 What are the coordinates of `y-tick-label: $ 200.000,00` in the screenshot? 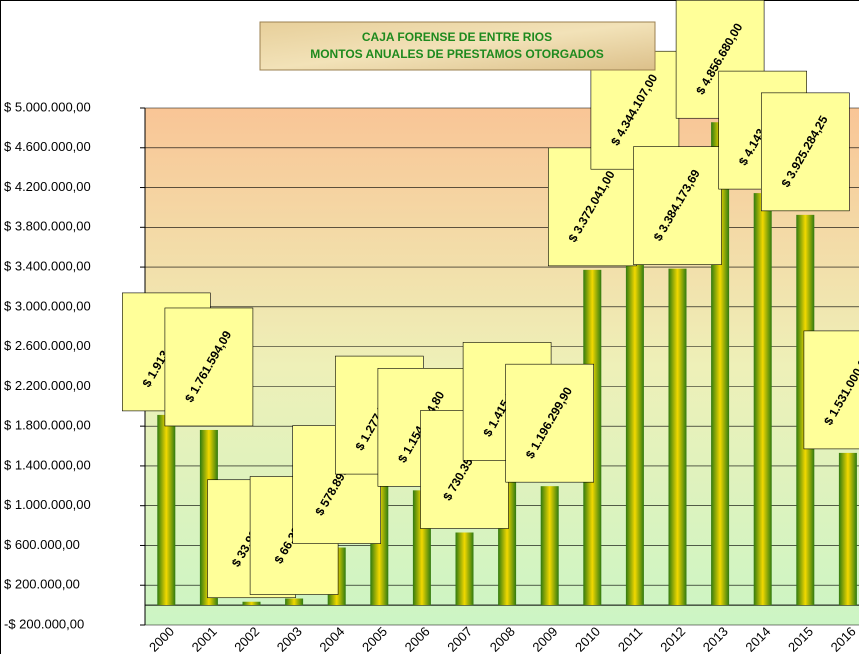 It's located at (42, 584).